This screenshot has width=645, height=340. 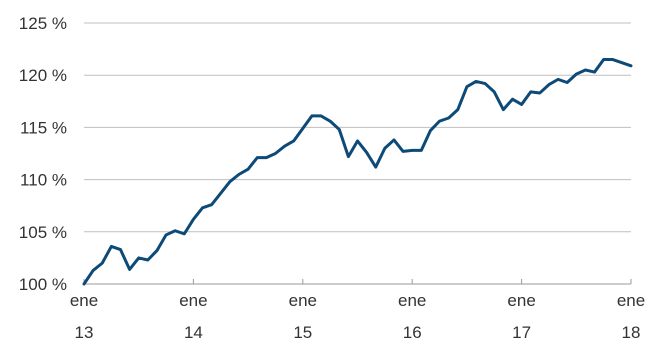 I want to click on y-tick-label: 100 %, so click(x=43, y=284).